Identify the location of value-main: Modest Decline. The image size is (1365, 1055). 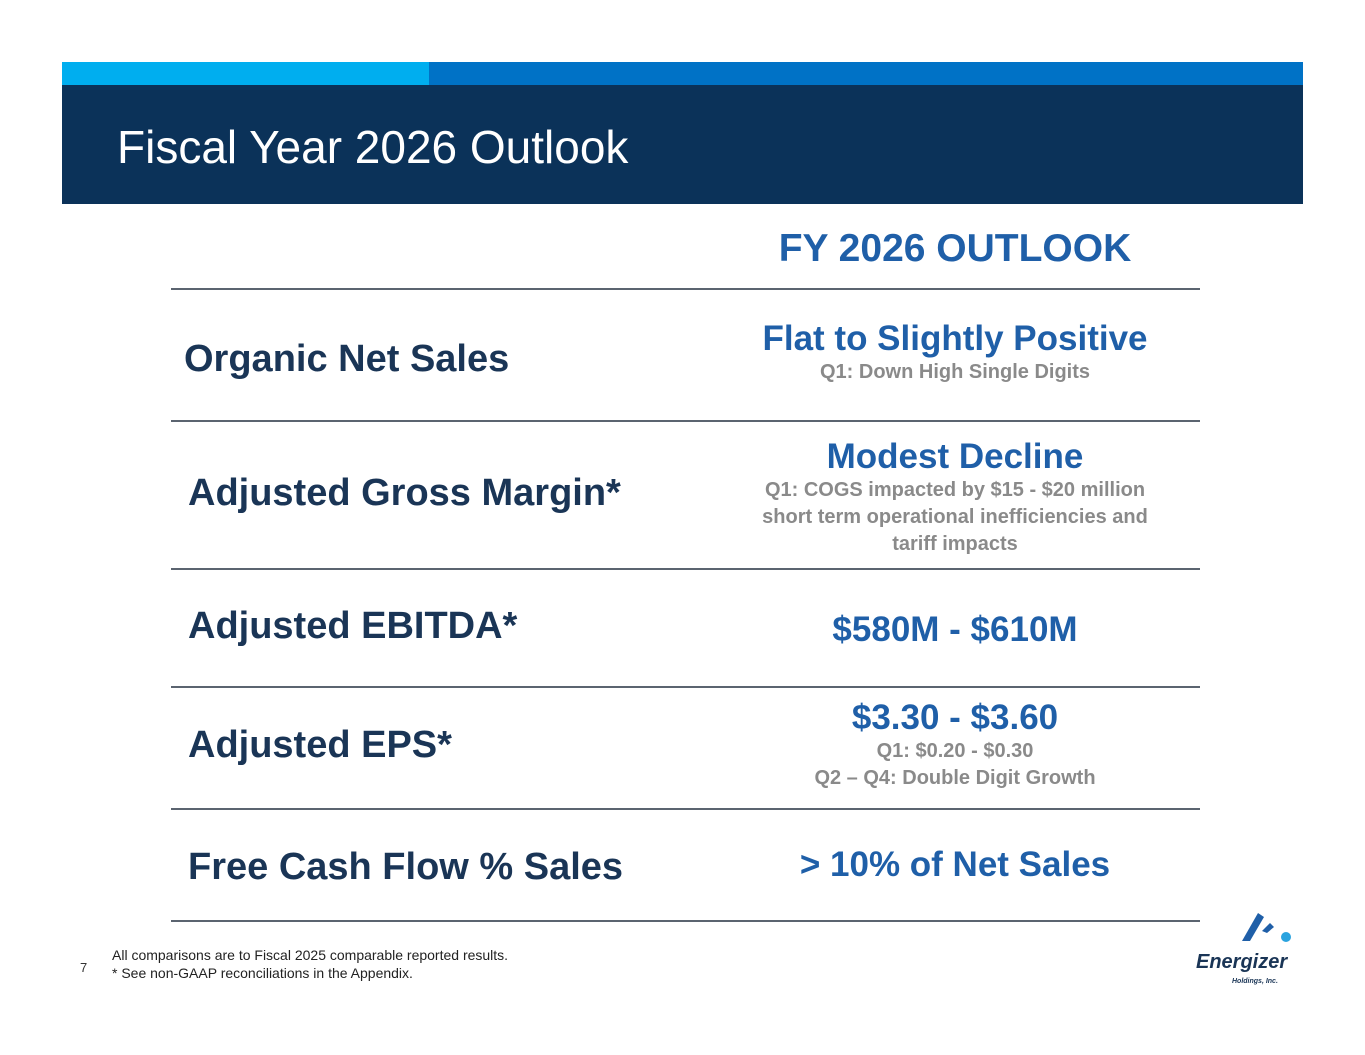
(955, 456).